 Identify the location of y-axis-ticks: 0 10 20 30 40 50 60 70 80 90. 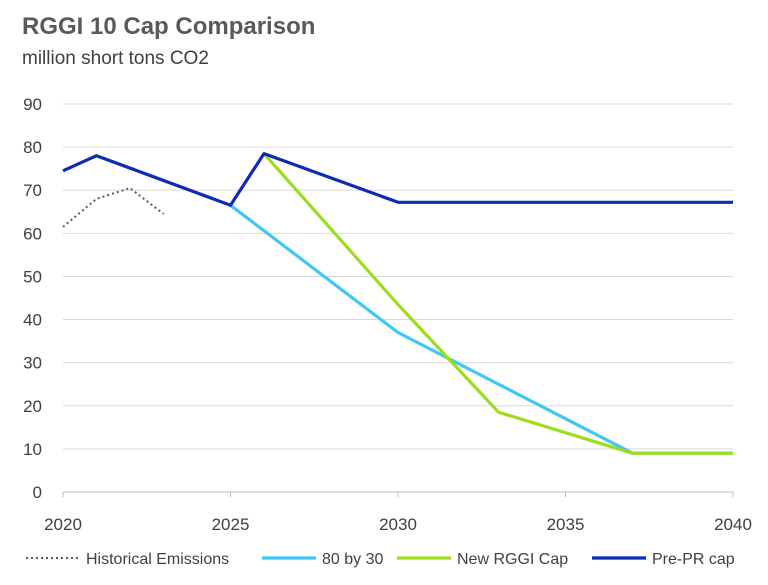
(32, 298).